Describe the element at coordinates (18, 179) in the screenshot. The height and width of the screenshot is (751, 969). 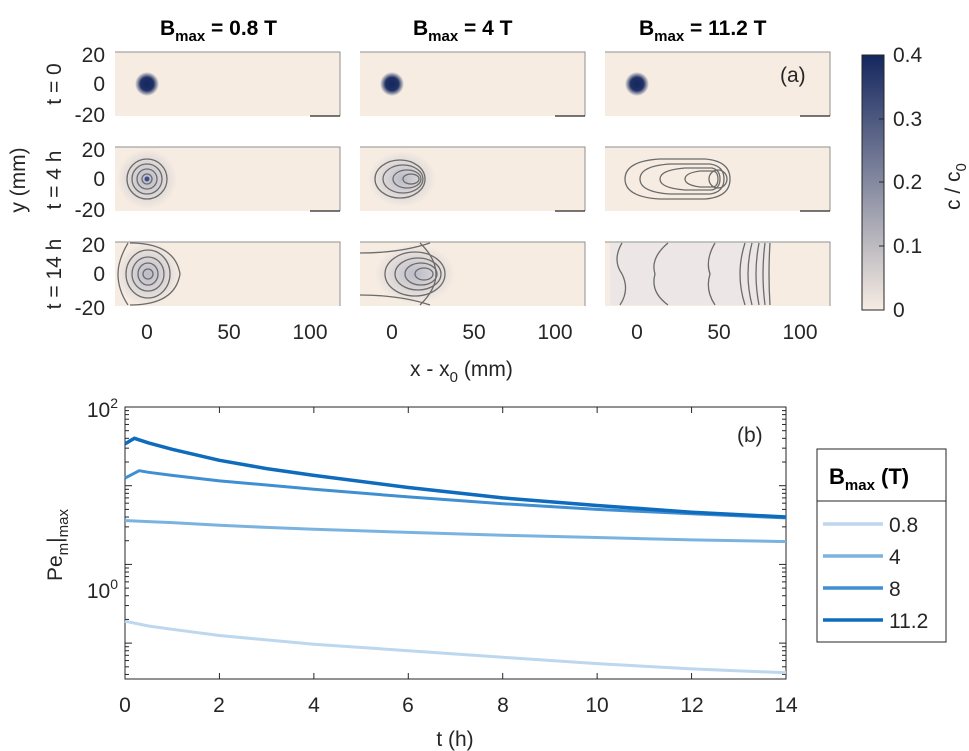
I see `top-y-axis-label: y (mm)` at that location.